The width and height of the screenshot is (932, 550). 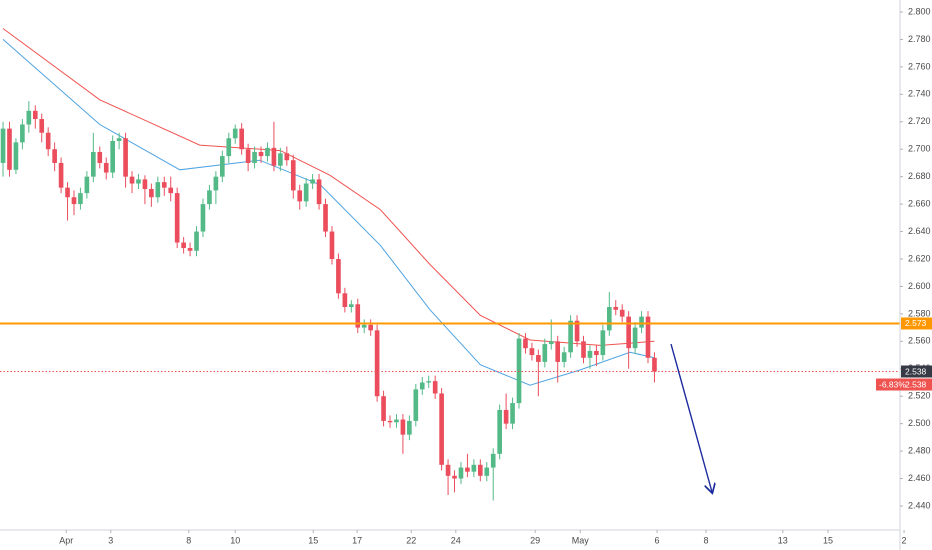 I want to click on price-level-label: 2.538, so click(x=916, y=371).